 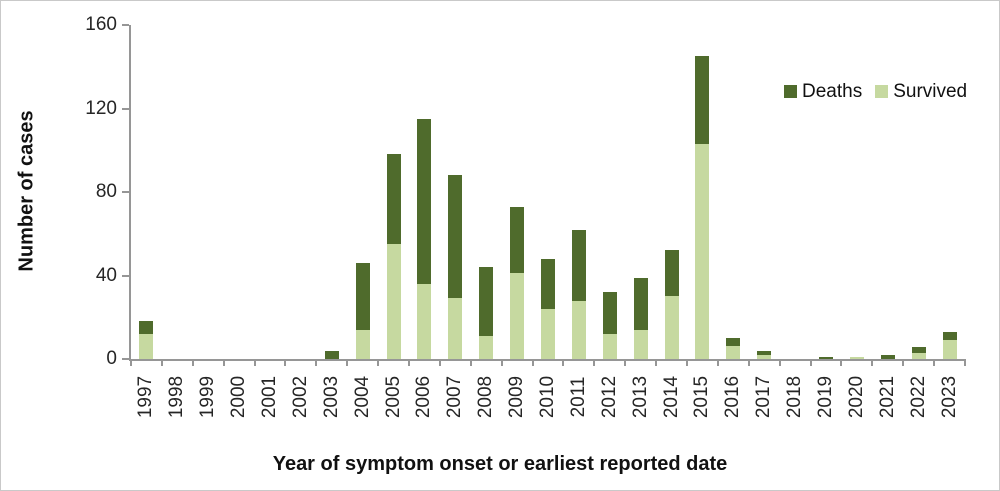 What do you see at coordinates (832, 91) in the screenshot?
I see `legend-label-deaths: Deaths` at bounding box center [832, 91].